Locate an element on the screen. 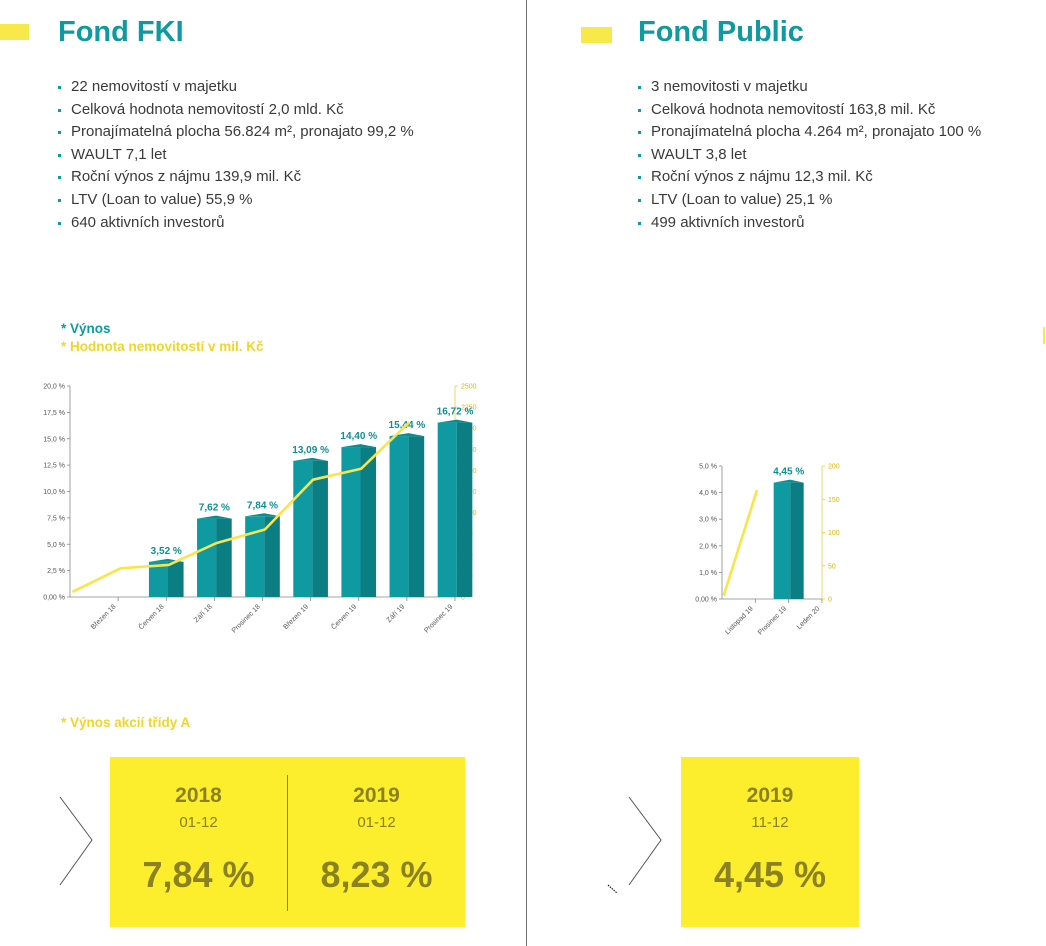 The height and width of the screenshot is (946, 1046). public-fact-item: Roční výnos z nájmu 12,3 mil. Kč is located at coordinates (809, 177).